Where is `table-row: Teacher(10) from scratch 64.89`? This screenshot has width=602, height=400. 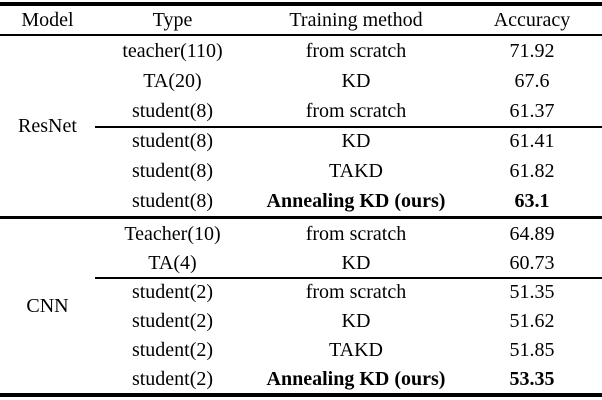
table-row: Teacher(10) from scratch 64.89 is located at coordinates (348, 233).